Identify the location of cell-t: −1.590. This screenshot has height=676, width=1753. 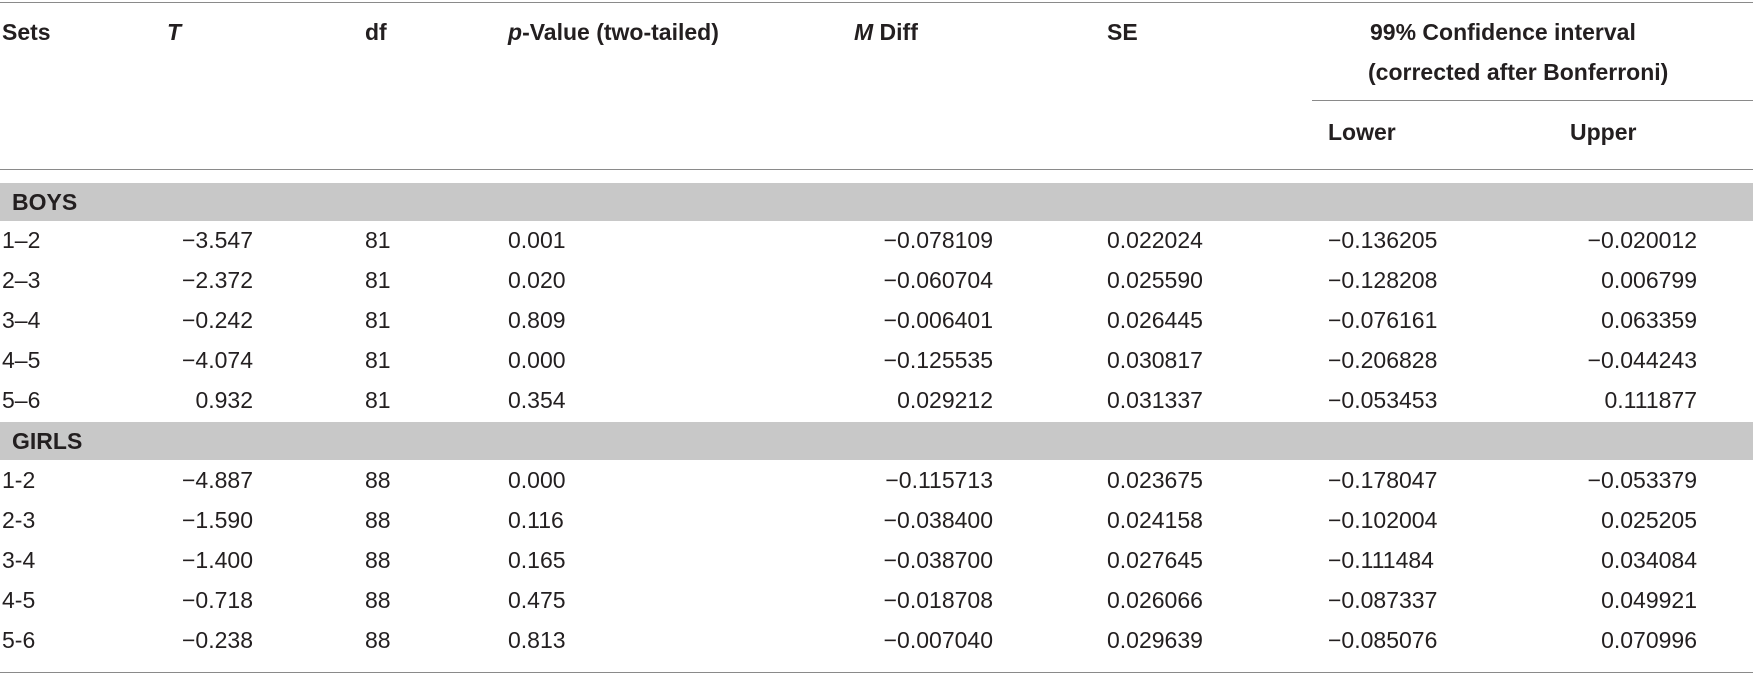
(217, 520).